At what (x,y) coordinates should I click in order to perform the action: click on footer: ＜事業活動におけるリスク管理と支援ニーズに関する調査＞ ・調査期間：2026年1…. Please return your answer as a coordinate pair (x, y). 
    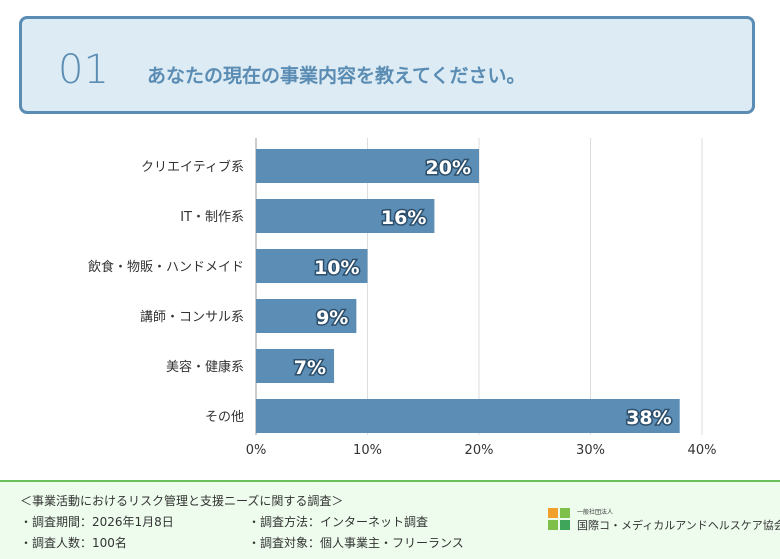
    Looking at the image, I should click on (390, 519).